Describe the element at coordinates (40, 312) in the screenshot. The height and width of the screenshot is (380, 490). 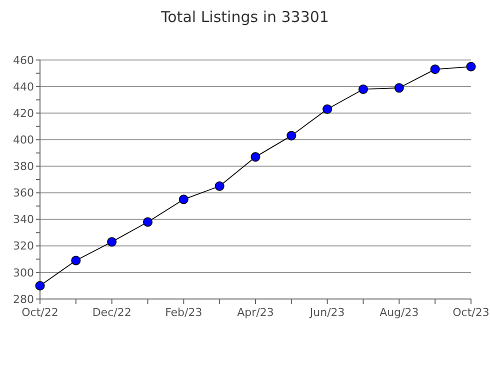
I see `x-tick-label: Oct/22` at that location.